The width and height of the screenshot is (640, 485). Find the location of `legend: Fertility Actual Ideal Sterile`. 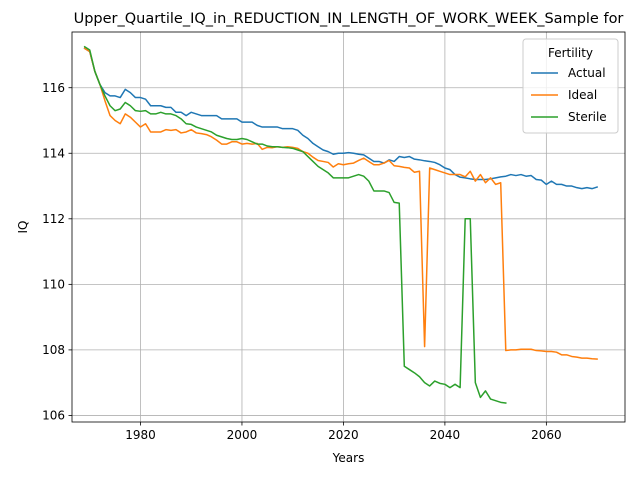

legend: Fertility Actual Ideal Sterile is located at coordinates (570, 86).